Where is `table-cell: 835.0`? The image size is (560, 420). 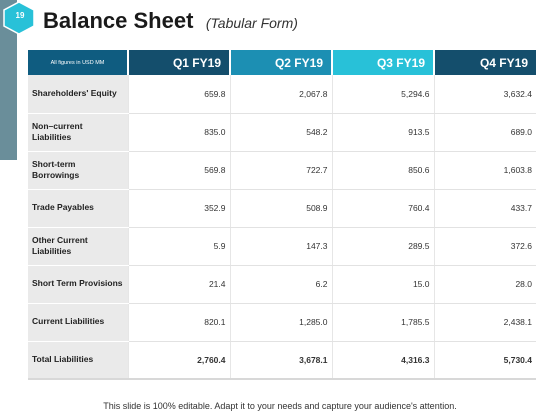 table-cell: 835.0 is located at coordinates (178, 132).